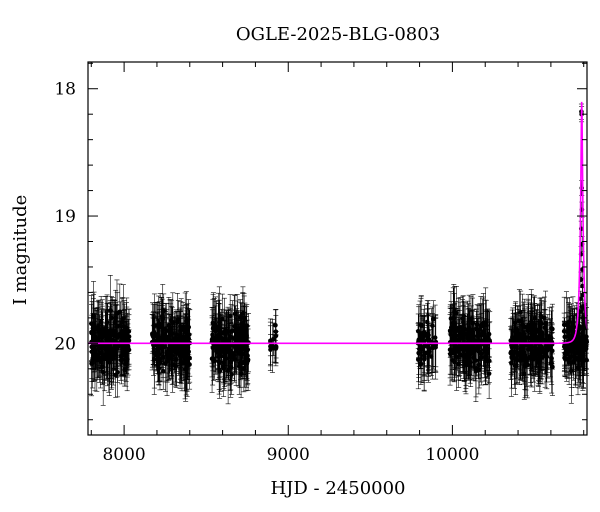 The height and width of the screenshot is (512, 600). I want to click on y-tick-label: 19, so click(65, 217).